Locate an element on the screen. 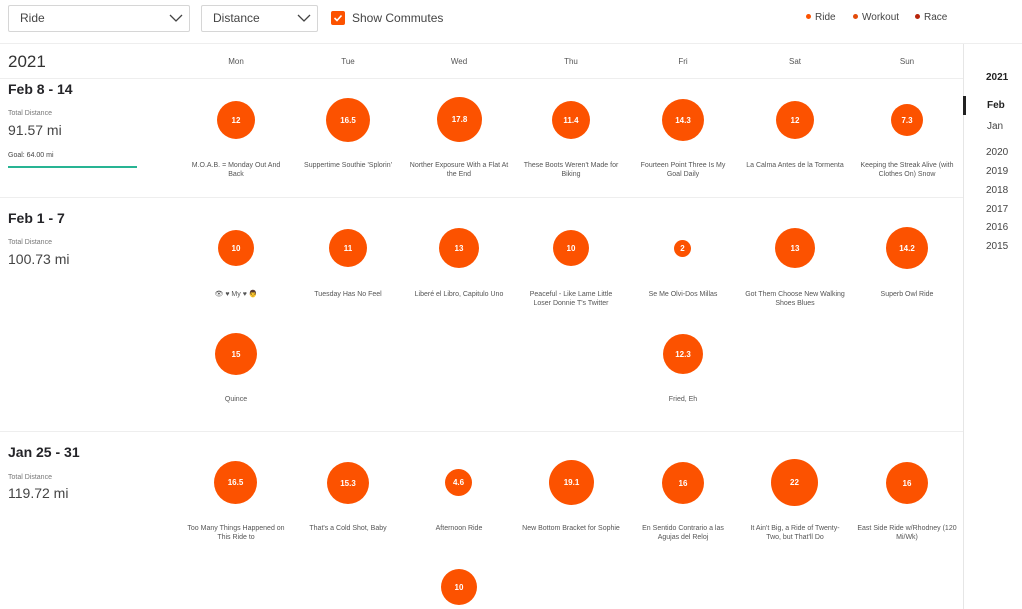 Image resolution: width=1022 pixels, height=609 pixels. week-title: Jan 25 - 31 is located at coordinates (44, 452).